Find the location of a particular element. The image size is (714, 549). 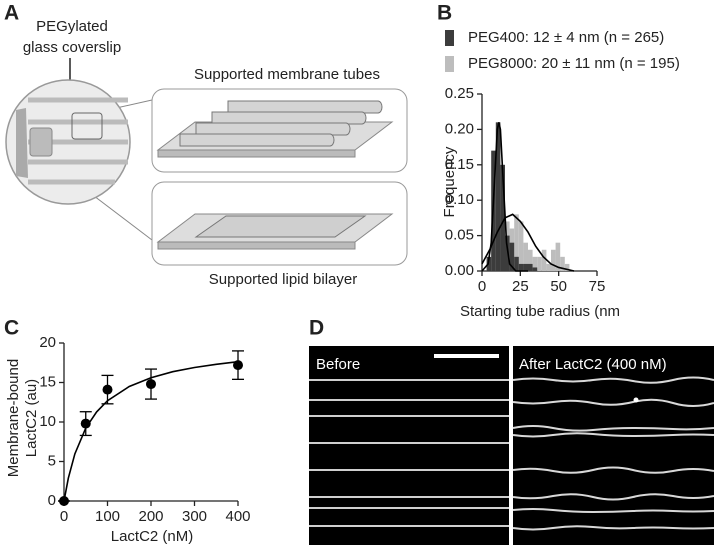

y-tick-label: 5 is located at coordinates (52, 460).